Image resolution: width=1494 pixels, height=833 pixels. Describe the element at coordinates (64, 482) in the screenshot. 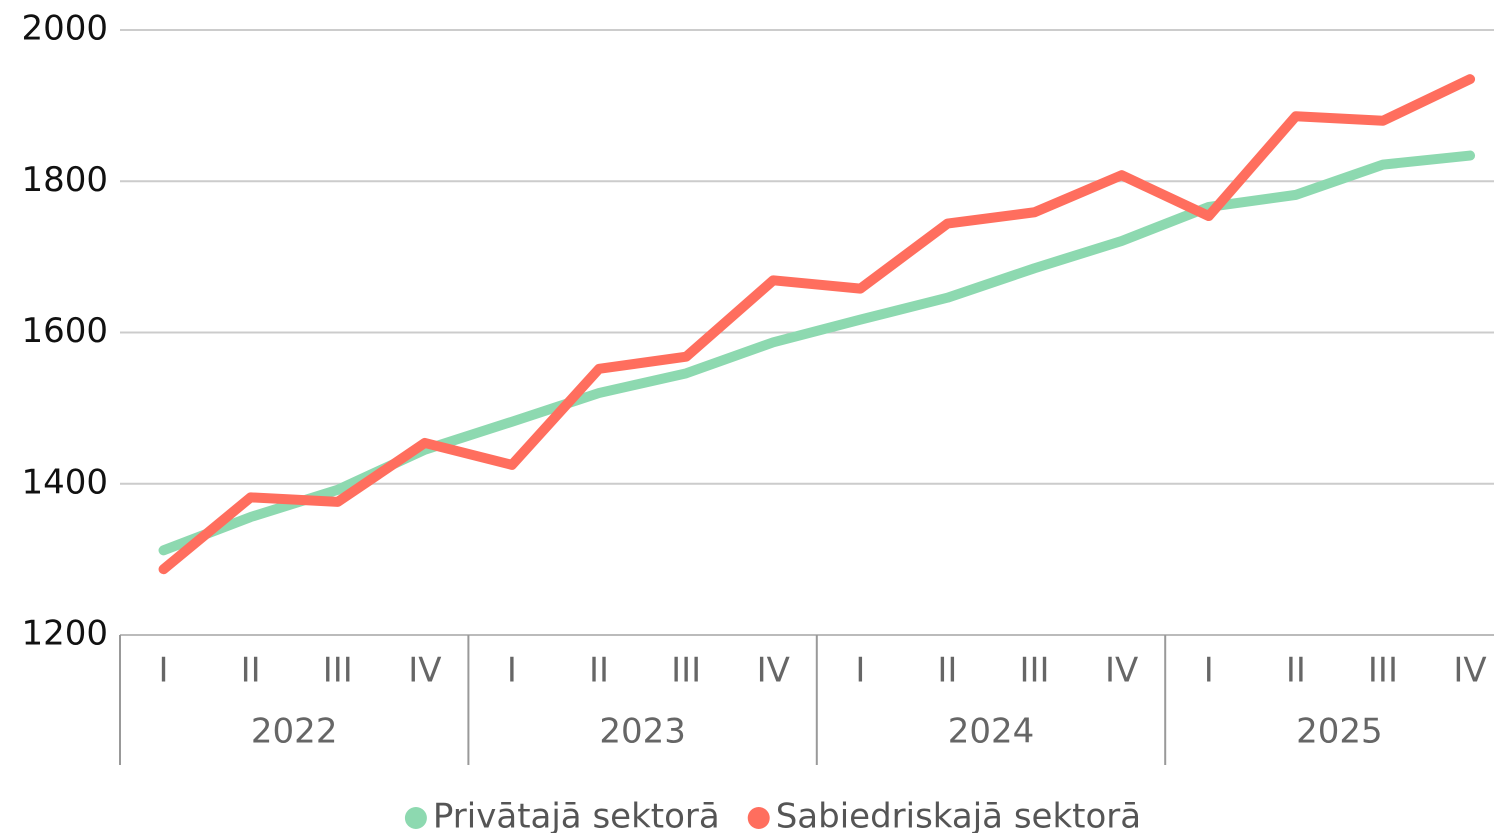

I see `y-tick-label: 1400` at that location.